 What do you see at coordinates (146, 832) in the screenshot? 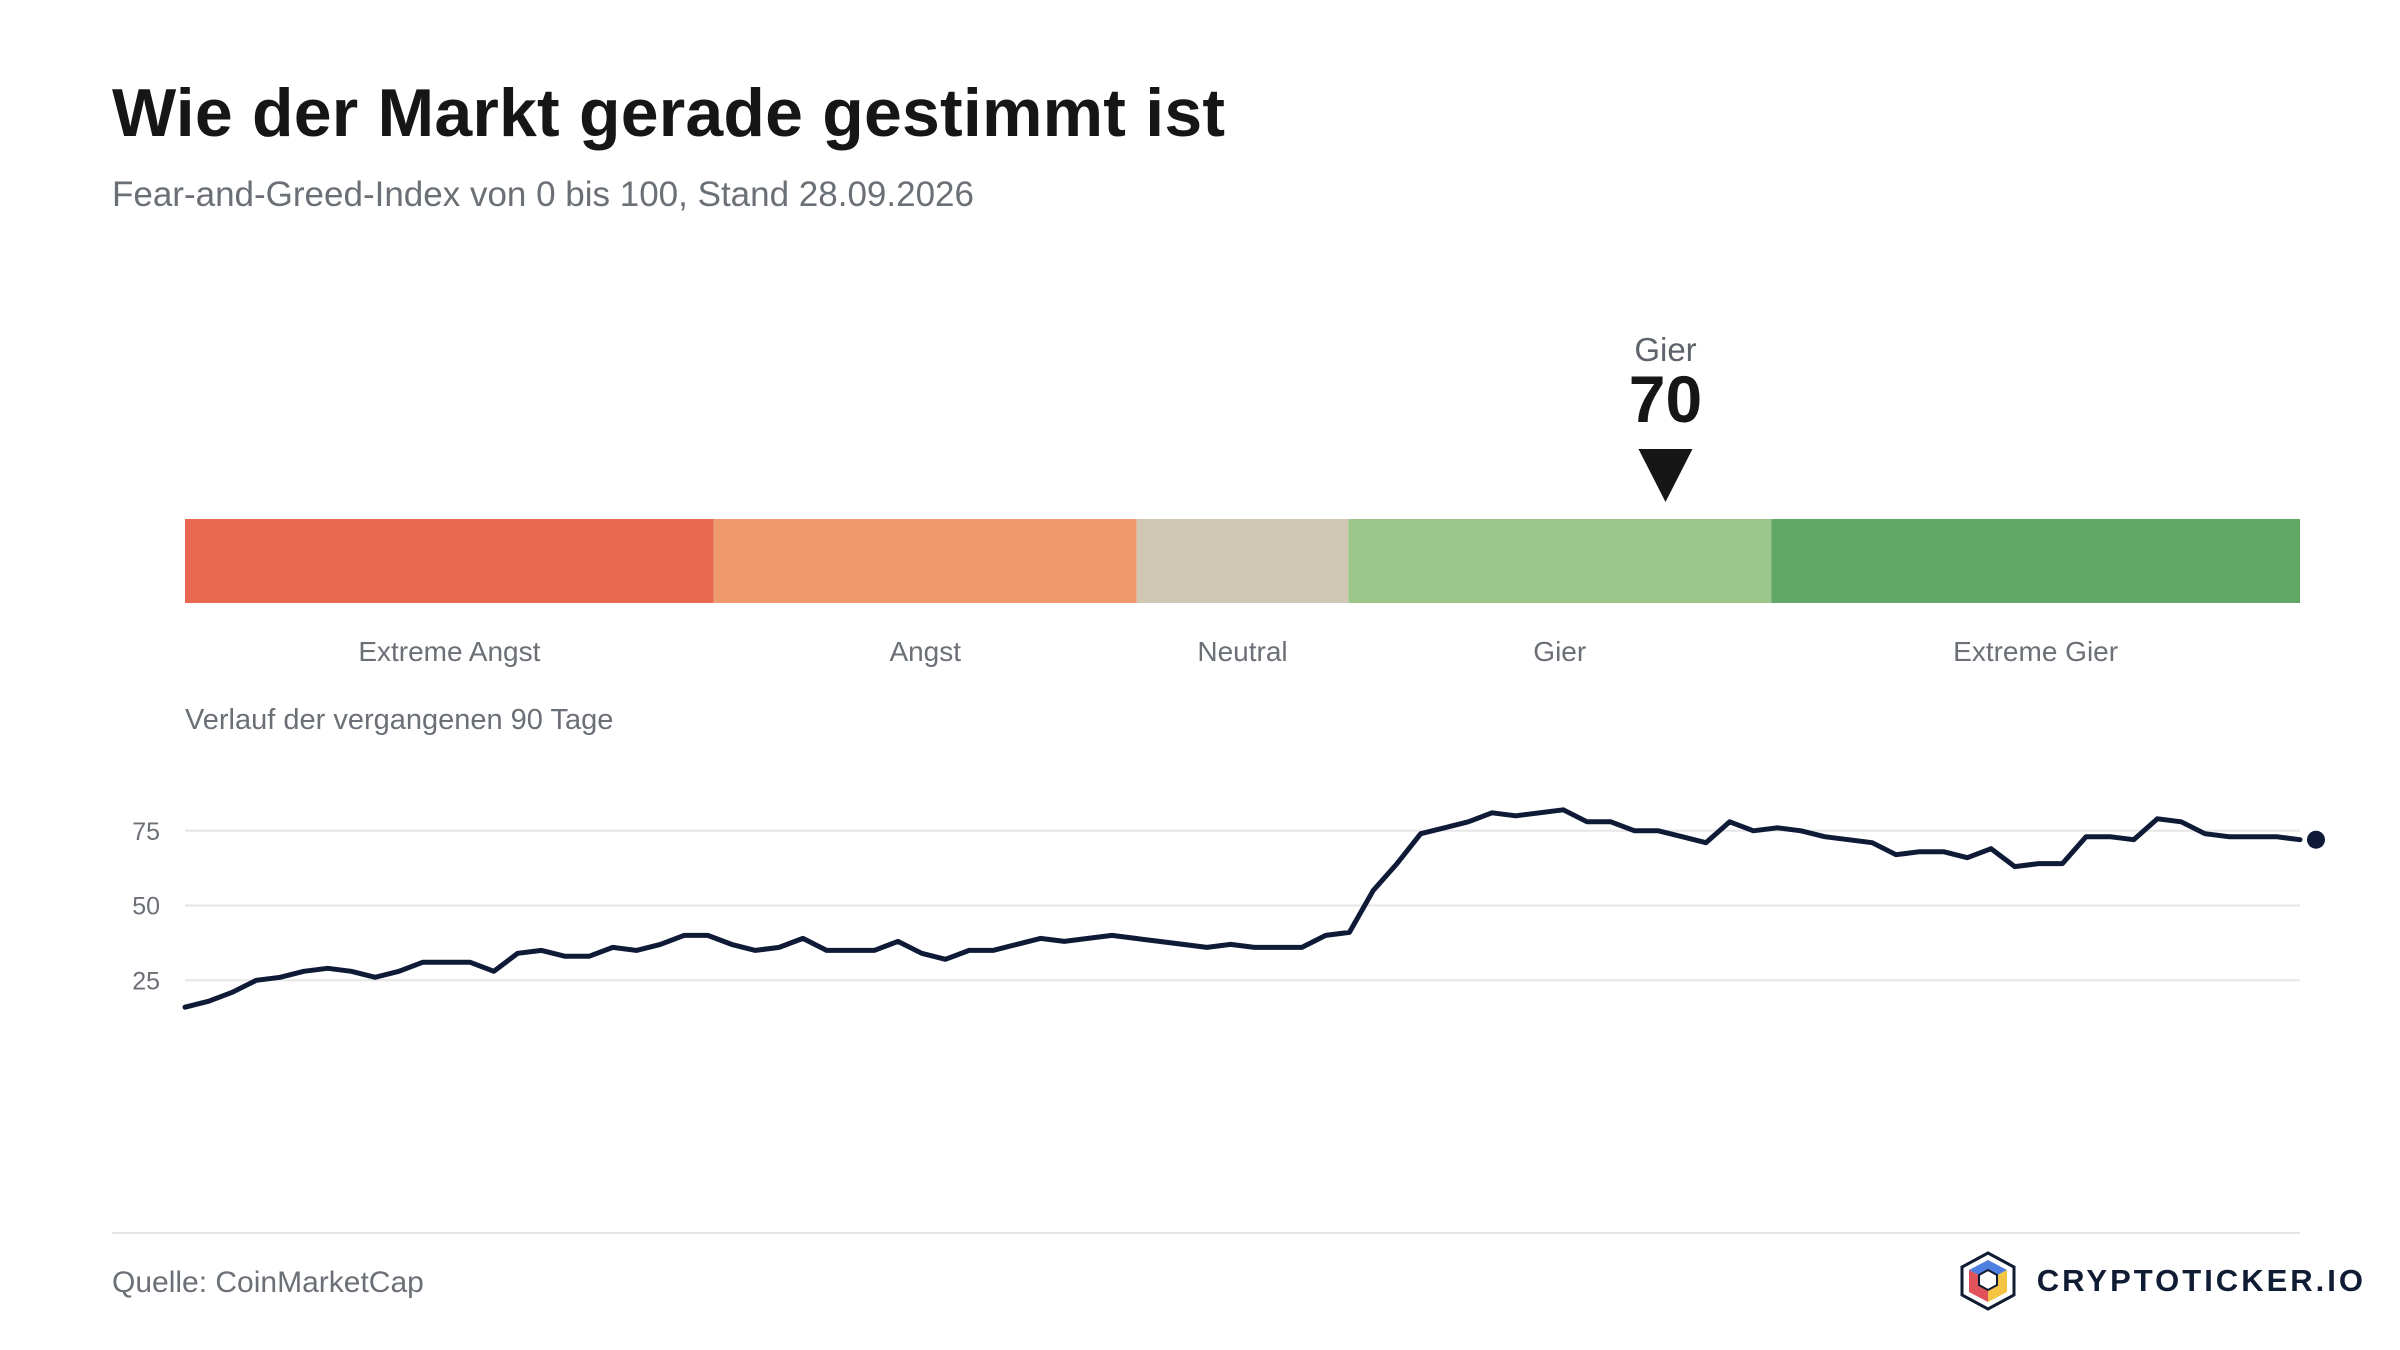
I see `history-y-tick-2: 75` at bounding box center [146, 832].